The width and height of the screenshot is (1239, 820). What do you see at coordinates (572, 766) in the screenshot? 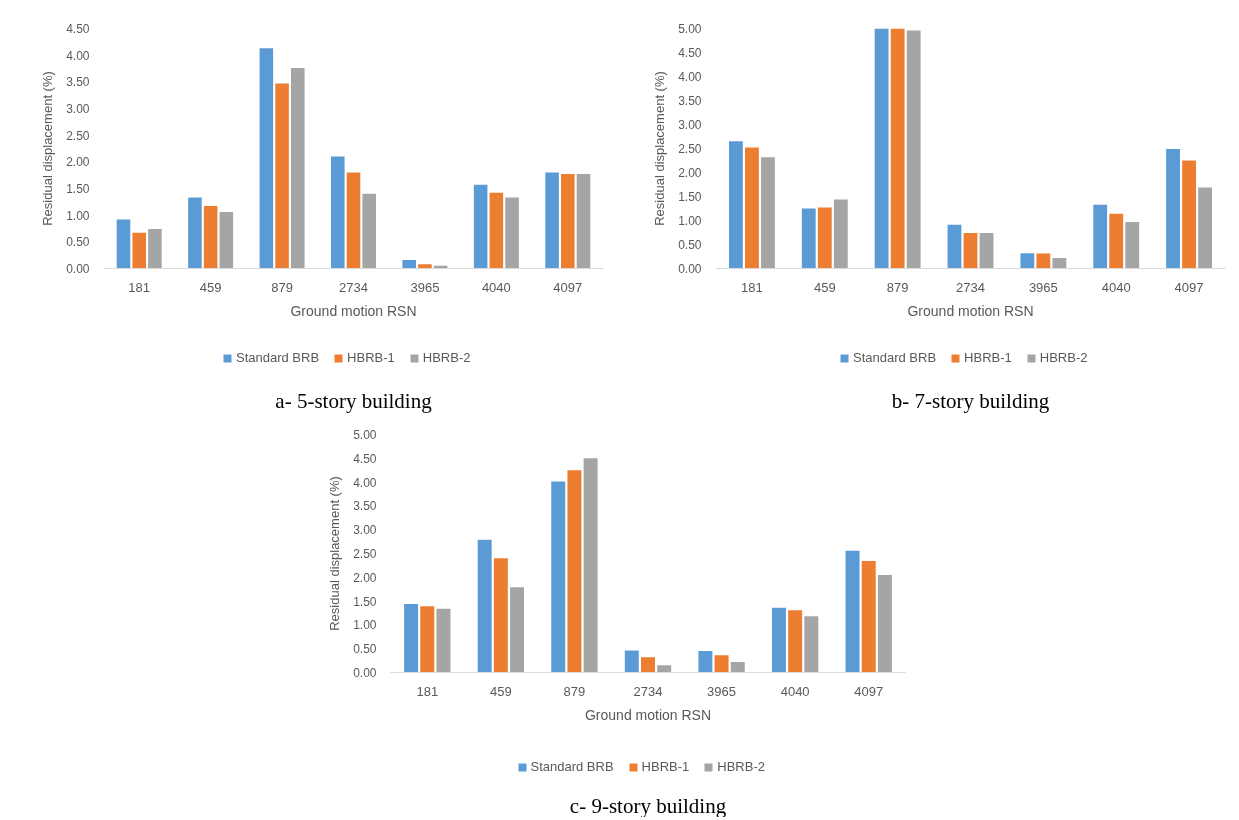
I see `legend-label: Standard BRB` at bounding box center [572, 766].